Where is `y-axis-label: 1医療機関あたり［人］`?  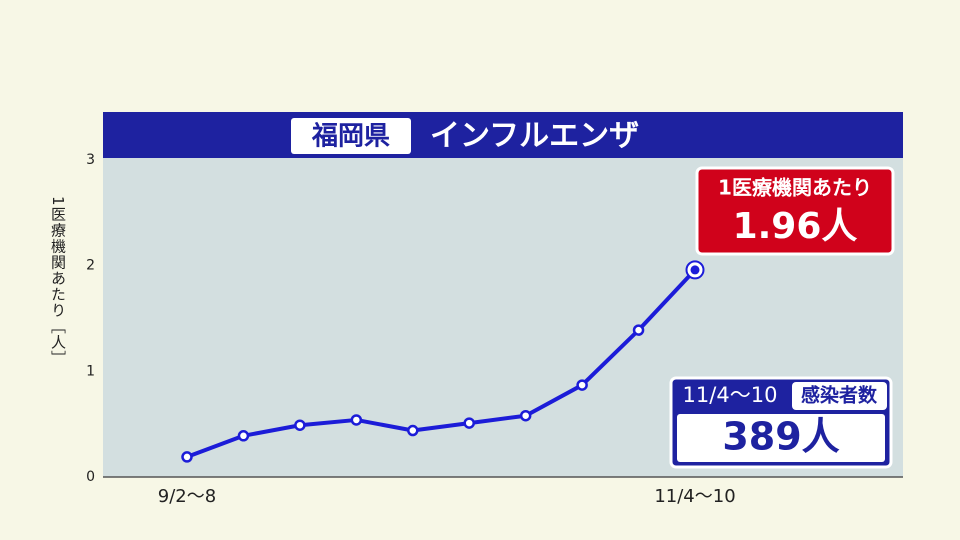 y-axis-label: 1医療機関あたり［人］ is located at coordinates (58, 281).